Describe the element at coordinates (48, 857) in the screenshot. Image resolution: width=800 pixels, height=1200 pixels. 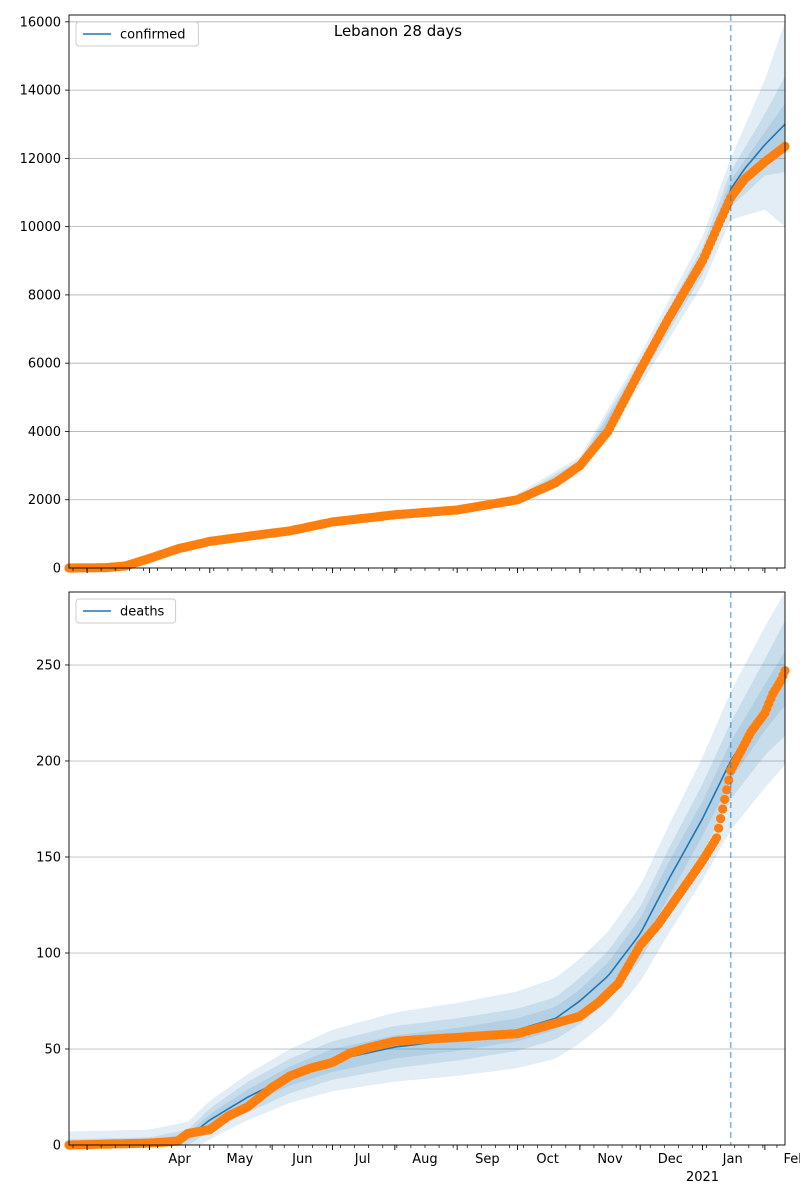
I see `y-tick-label: 150` at that location.